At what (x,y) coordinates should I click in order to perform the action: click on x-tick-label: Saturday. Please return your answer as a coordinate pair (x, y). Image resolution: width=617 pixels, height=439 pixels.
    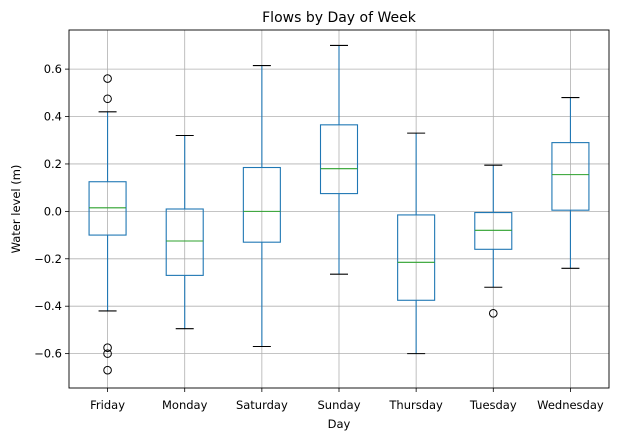
    Looking at the image, I should click on (262, 405).